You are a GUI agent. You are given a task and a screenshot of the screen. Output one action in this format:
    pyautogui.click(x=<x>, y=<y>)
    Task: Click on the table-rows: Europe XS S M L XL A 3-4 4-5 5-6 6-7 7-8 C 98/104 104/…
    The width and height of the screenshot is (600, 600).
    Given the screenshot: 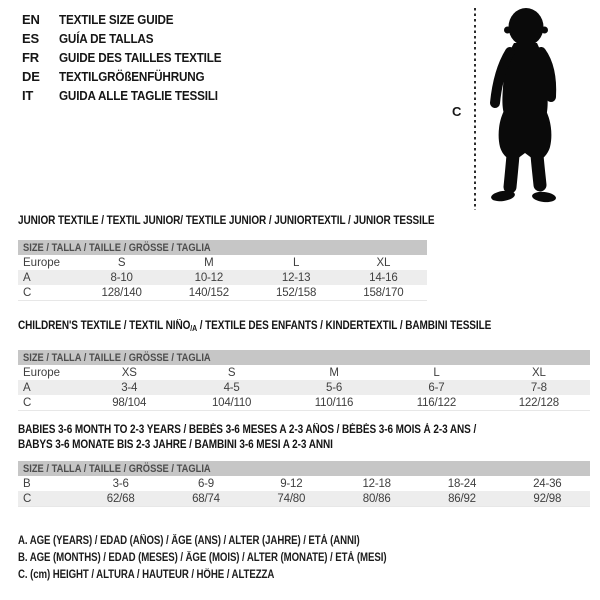 What is the action you would take?
    pyautogui.click(x=304, y=388)
    